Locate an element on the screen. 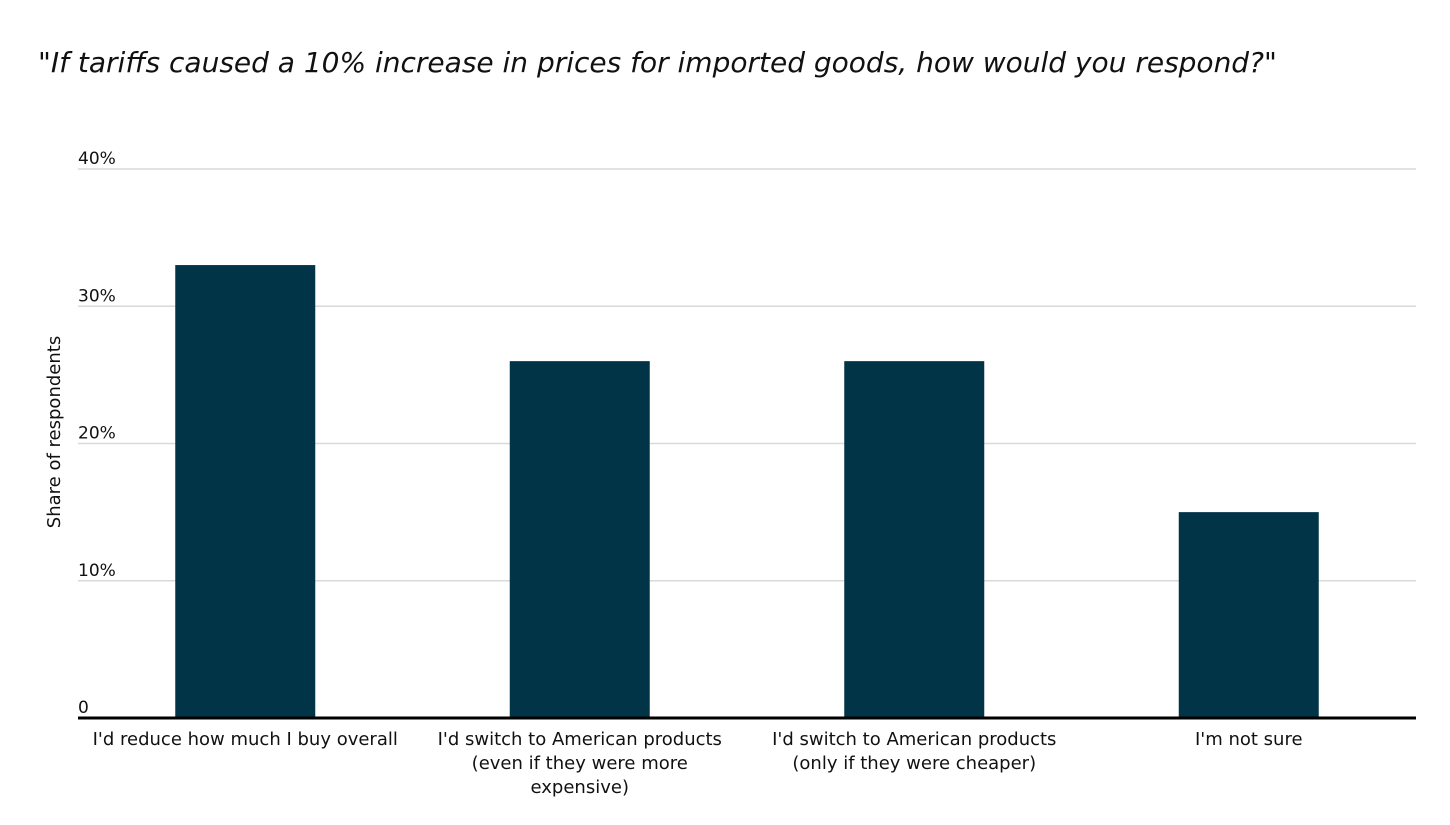  x-tick-label-line: I'm not sure is located at coordinates (1249, 739).